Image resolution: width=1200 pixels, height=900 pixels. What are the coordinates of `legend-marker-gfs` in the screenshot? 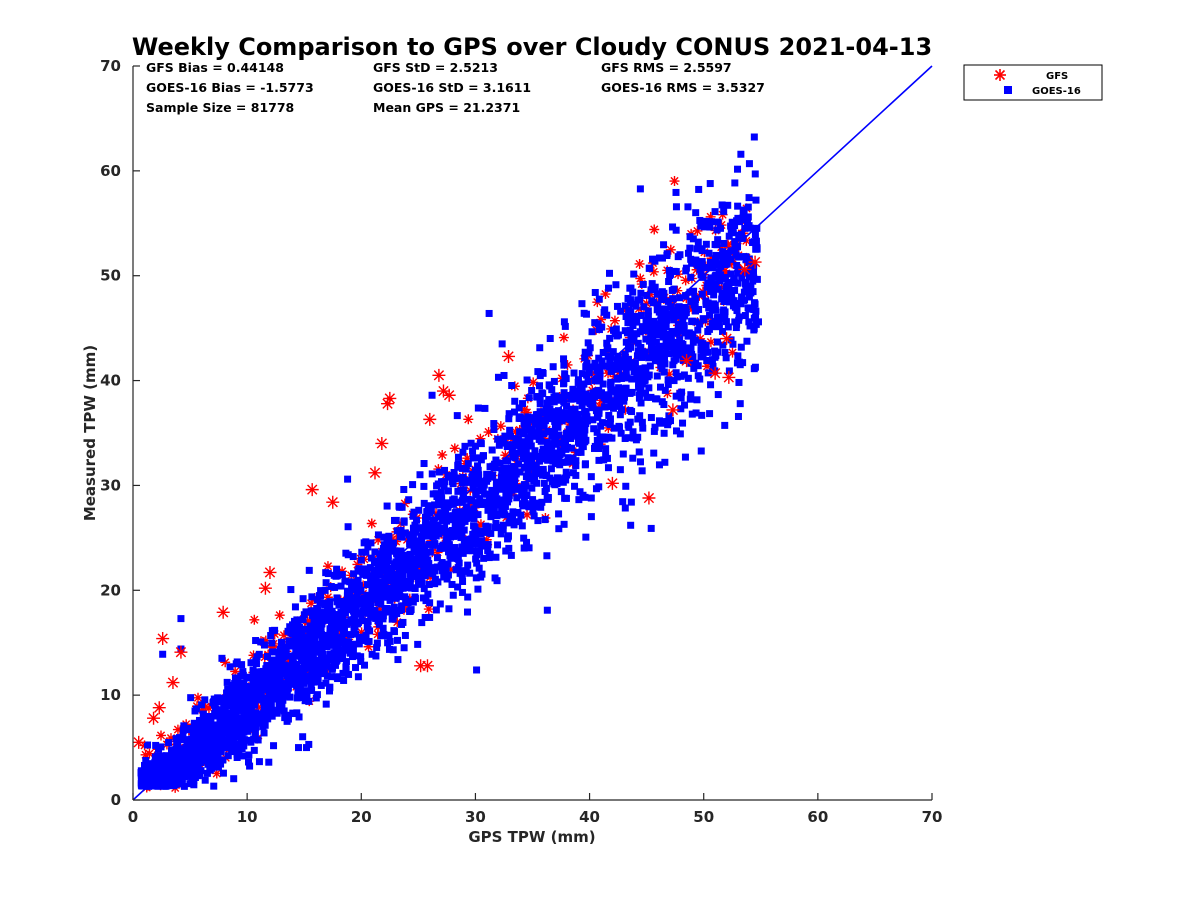 It's located at (1000, 75).